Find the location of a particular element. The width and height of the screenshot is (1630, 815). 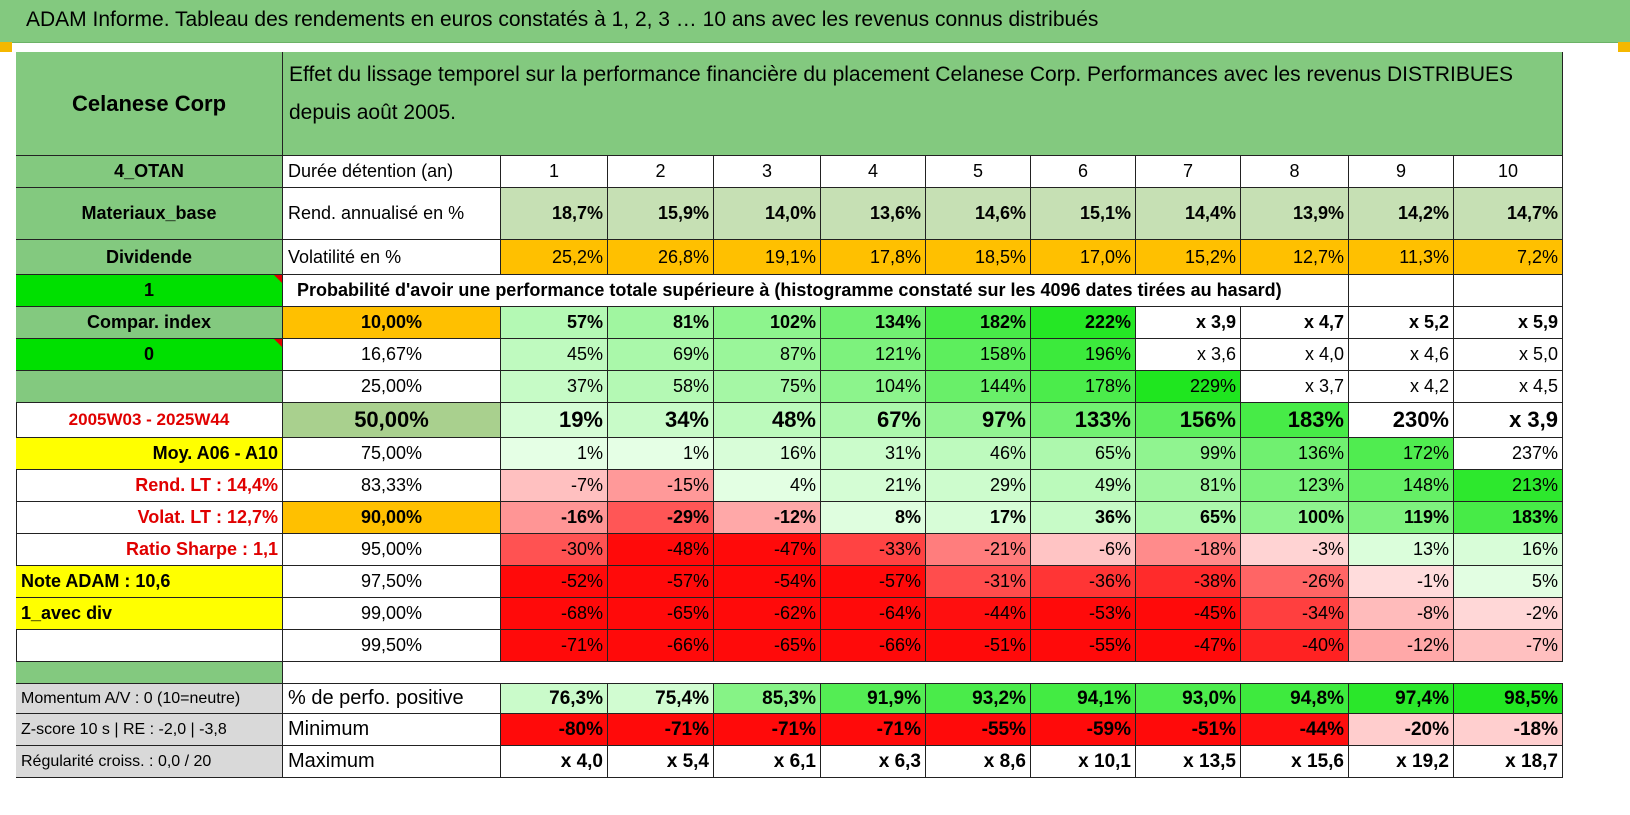

probability-value-cell: 45% is located at coordinates (554, 355).